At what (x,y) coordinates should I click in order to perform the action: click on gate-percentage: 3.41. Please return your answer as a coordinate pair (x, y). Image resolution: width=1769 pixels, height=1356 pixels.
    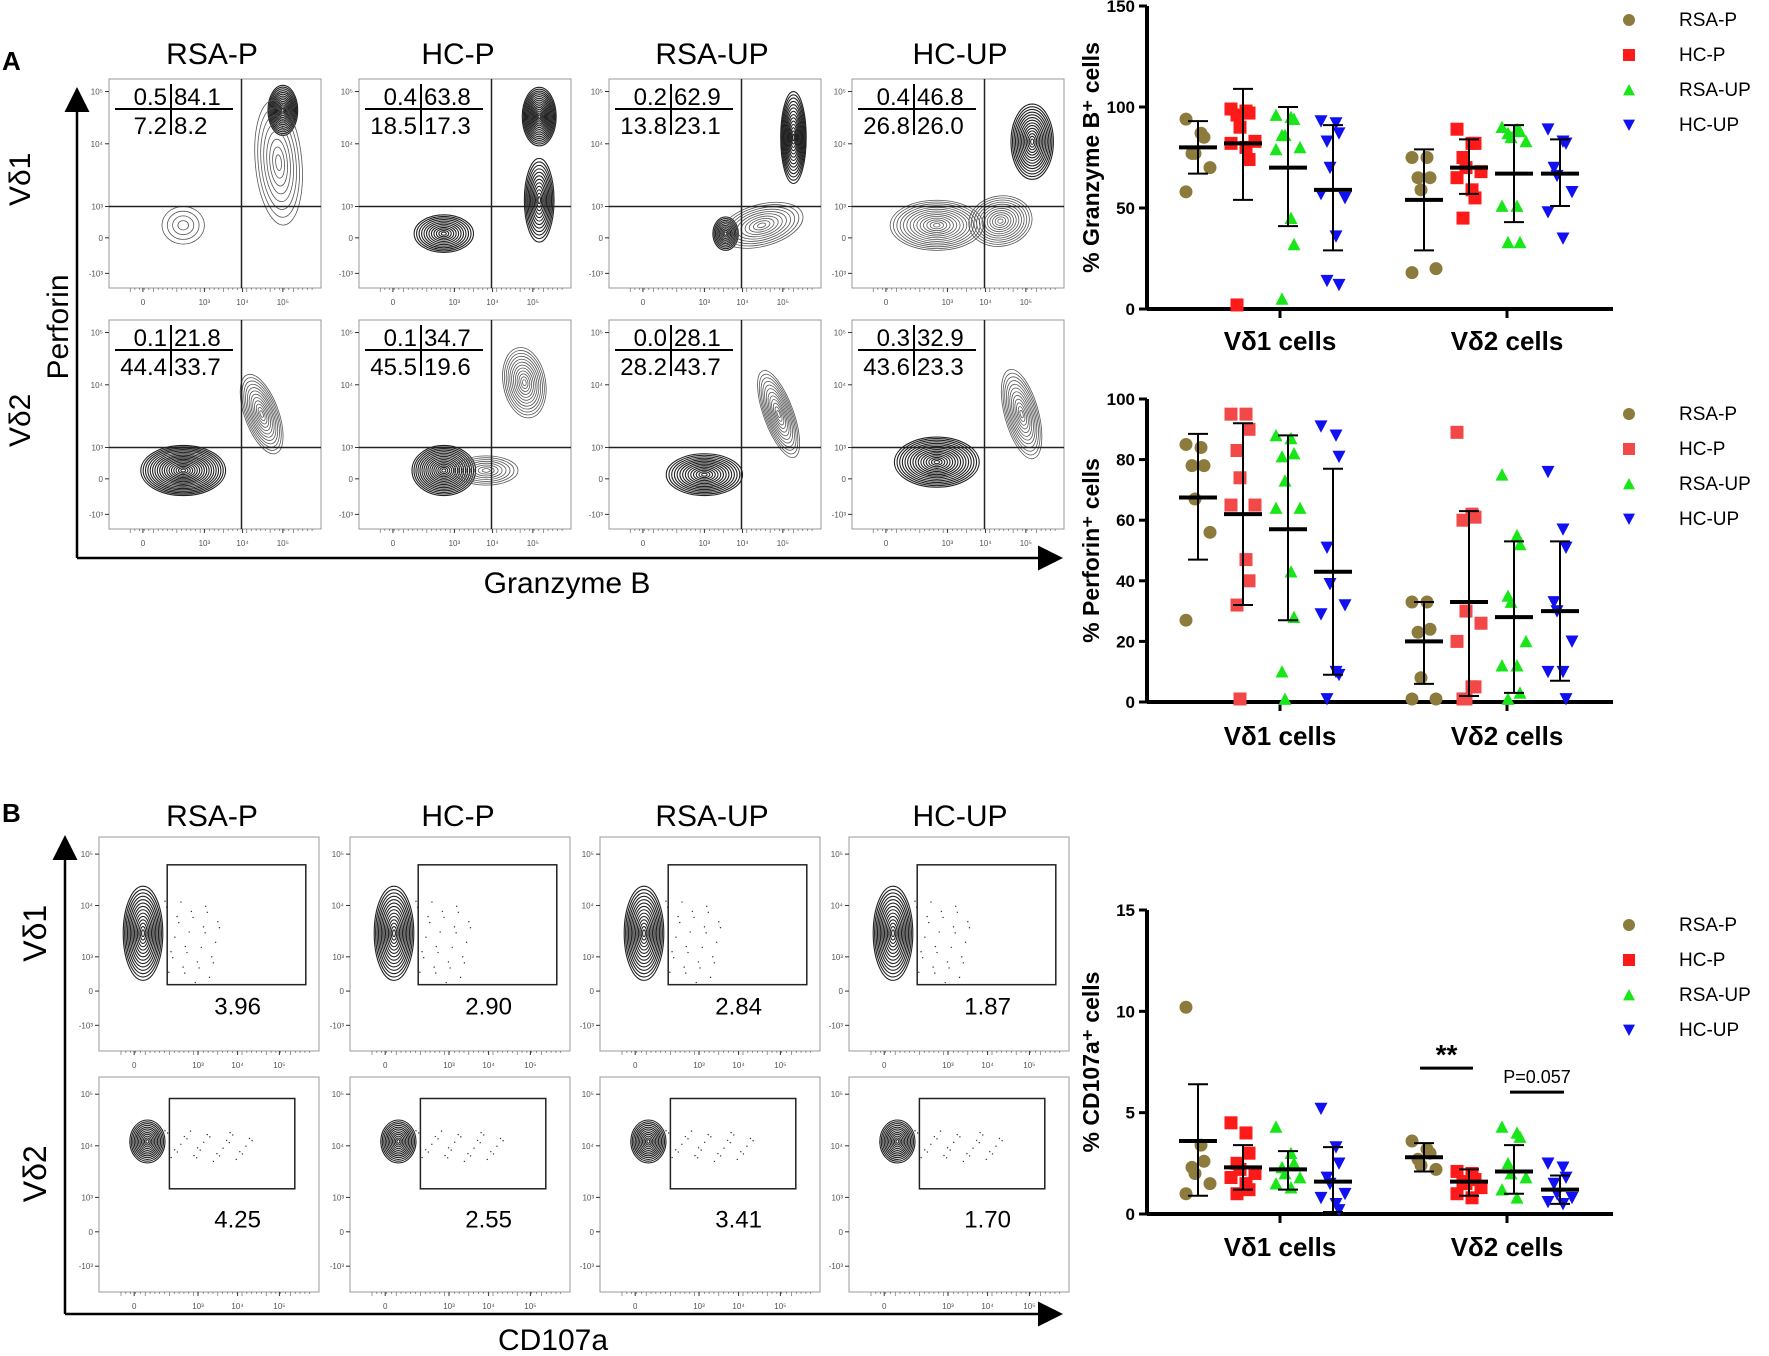
    Looking at the image, I should click on (738, 1220).